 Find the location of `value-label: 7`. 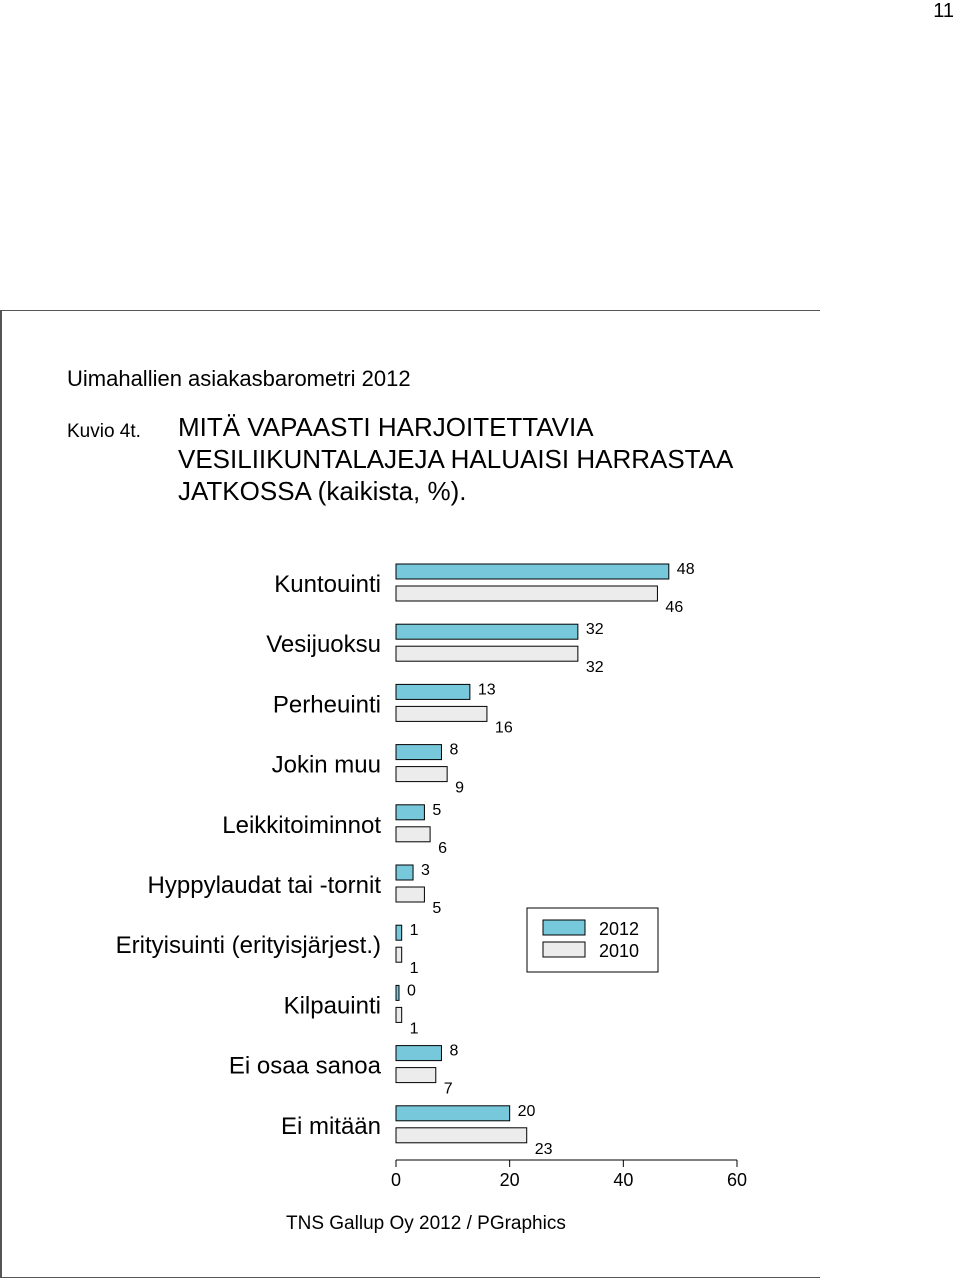

value-label: 7 is located at coordinates (448, 1089).